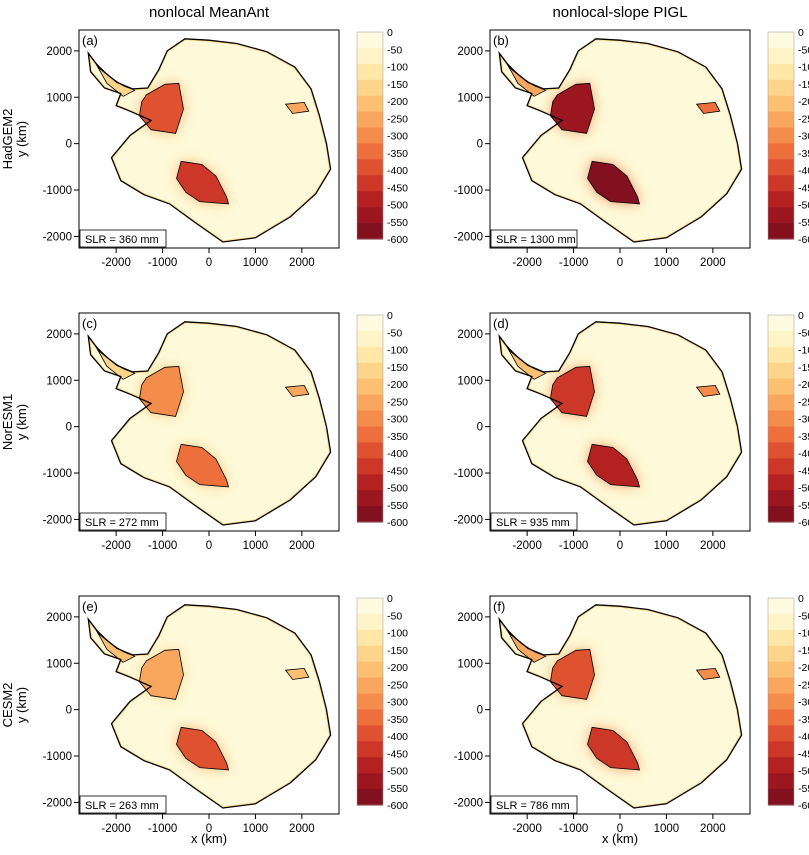 The width and height of the screenshot is (809, 855). Describe the element at coordinates (90, 40) in the screenshot. I see `panel-label: (a)` at that location.